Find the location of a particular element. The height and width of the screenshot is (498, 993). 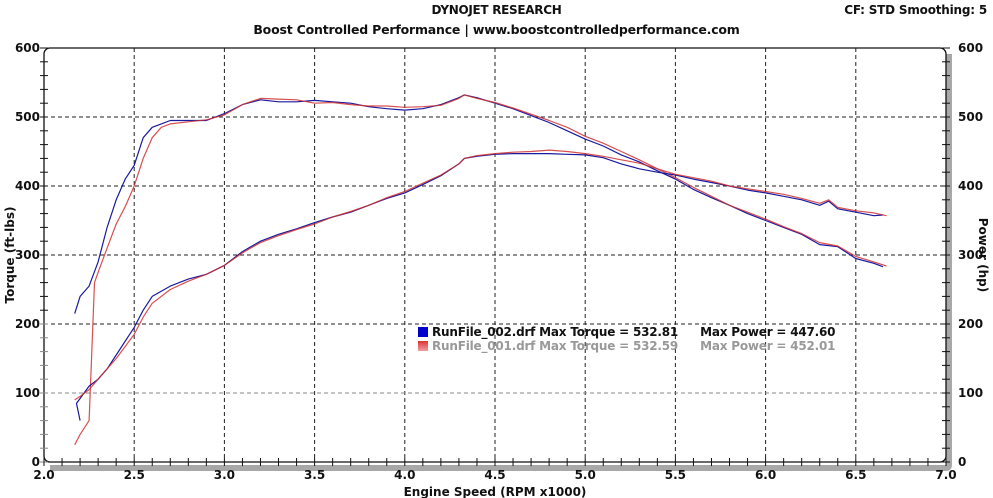

y2-tick-label: 200 is located at coordinates (970, 324).